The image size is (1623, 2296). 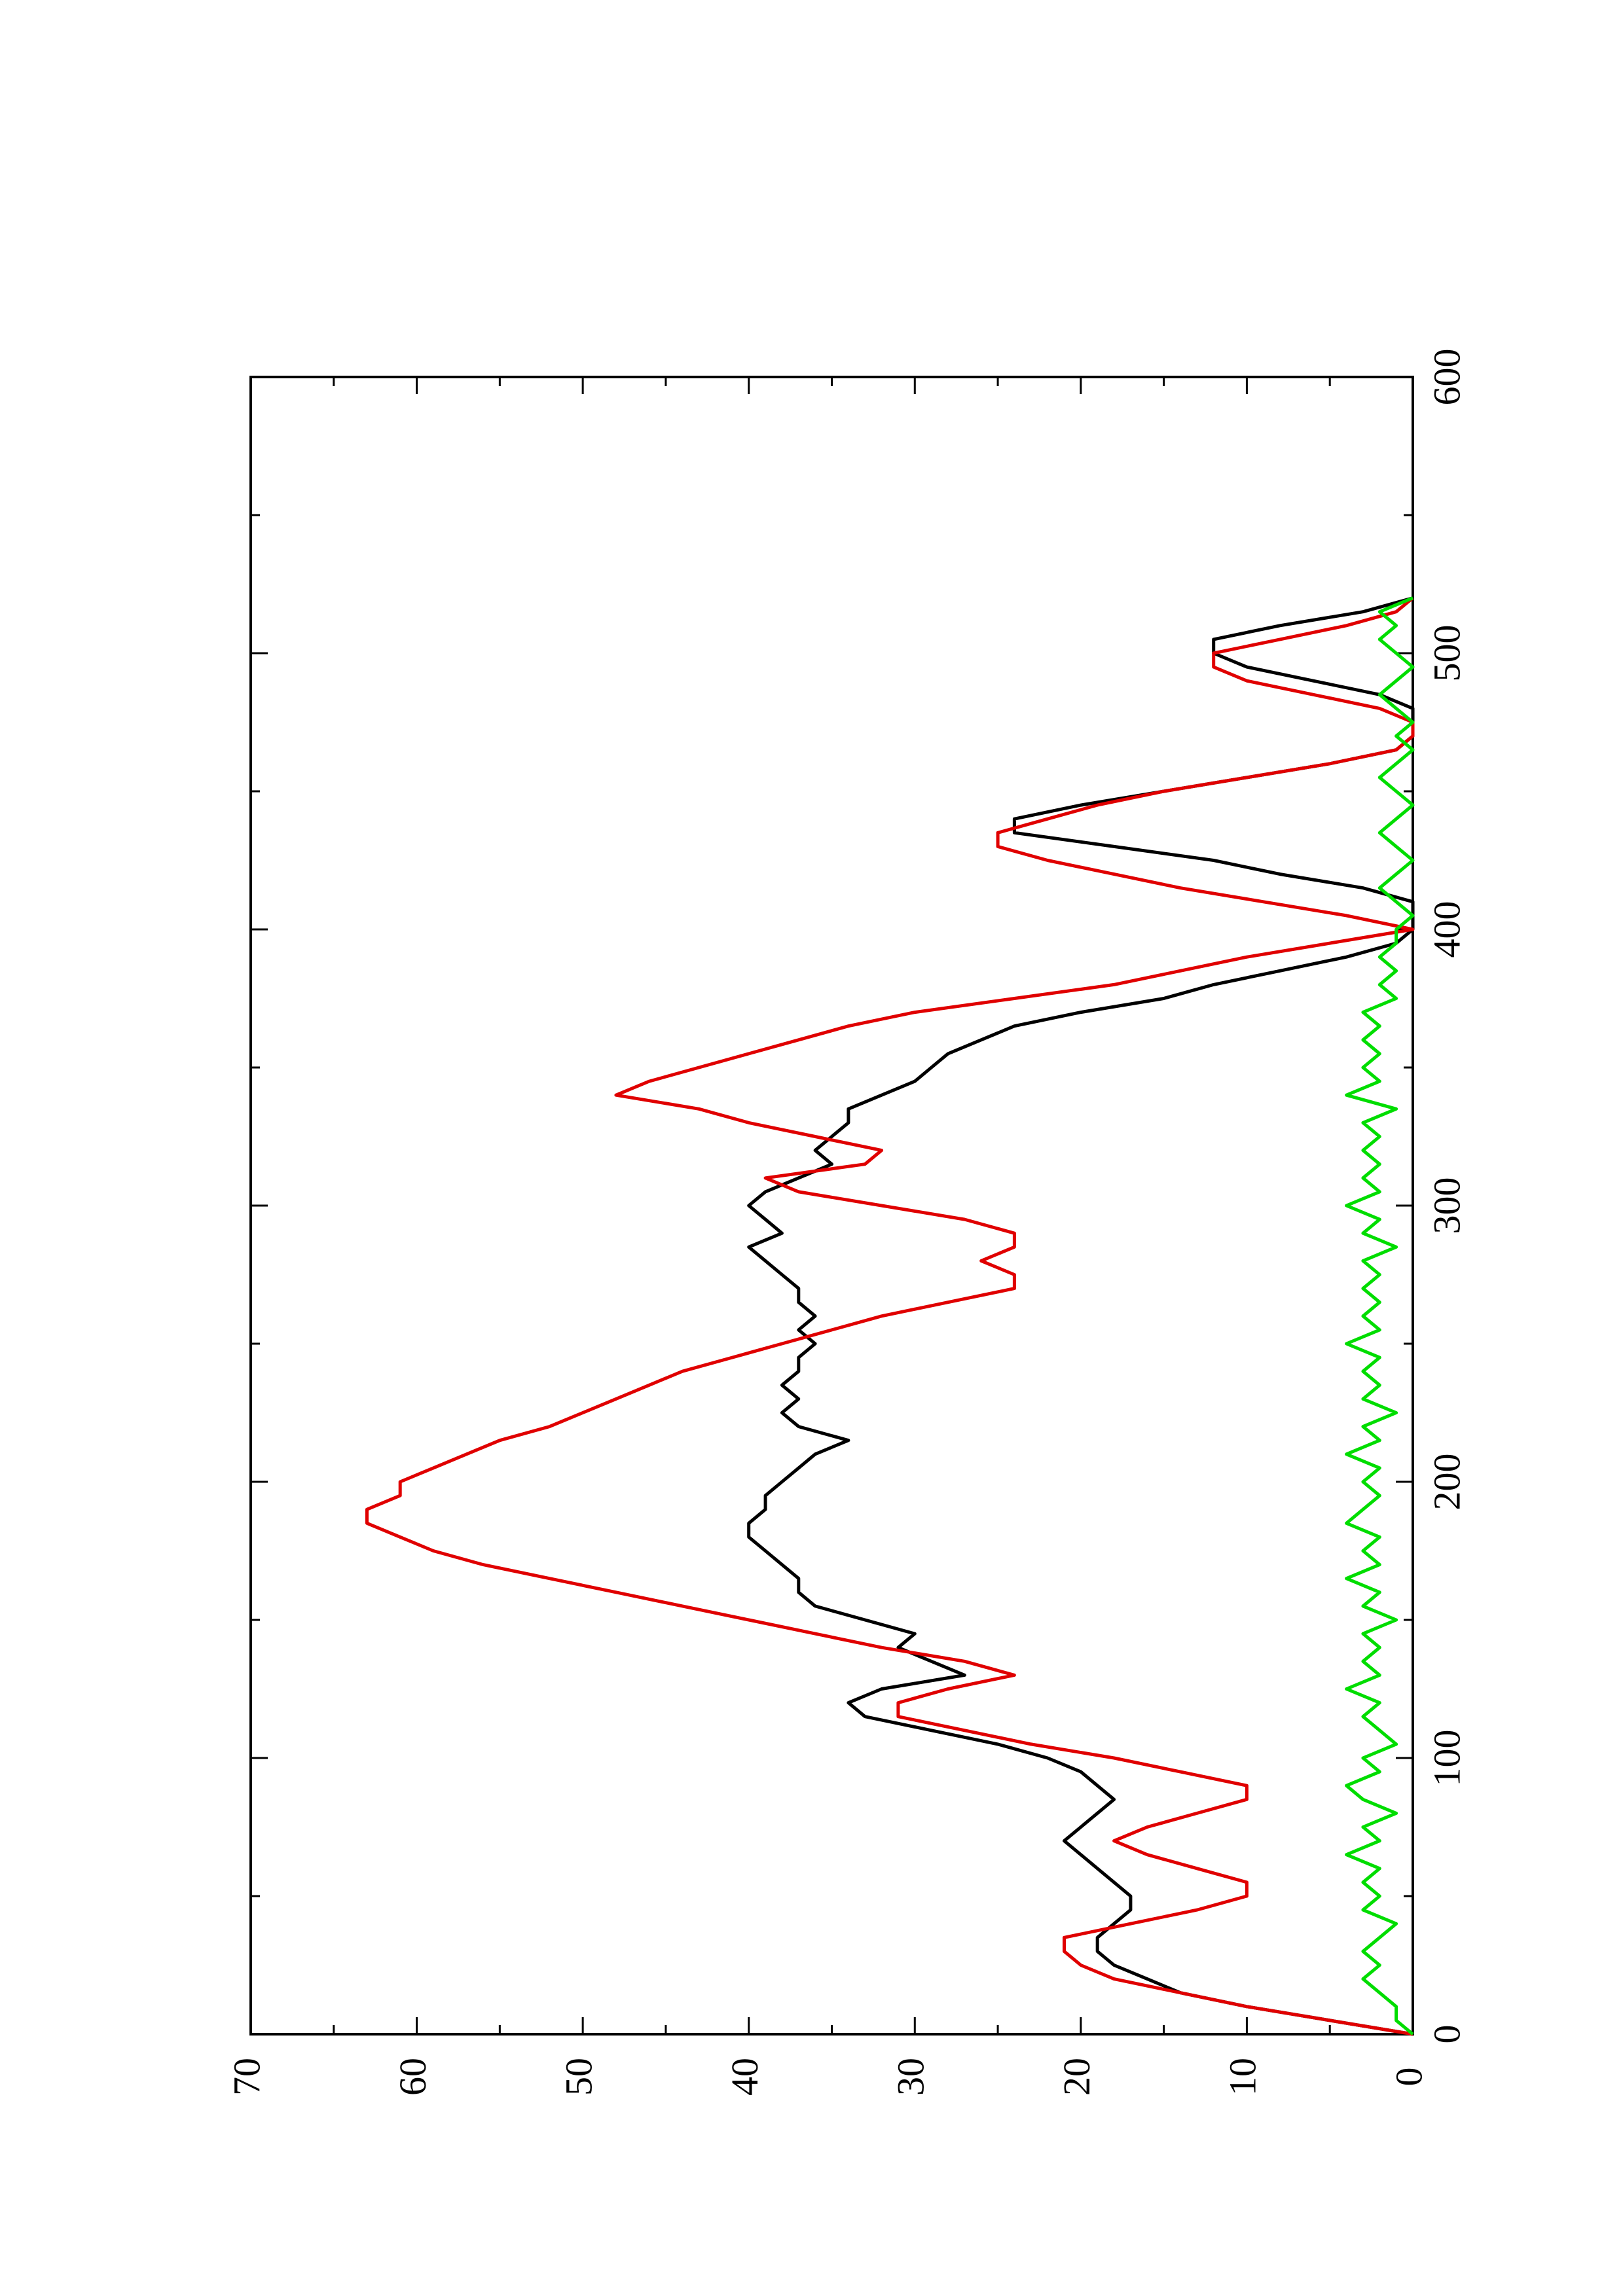 I want to click on y-tick-label: 30, so click(x=911, y=2077).